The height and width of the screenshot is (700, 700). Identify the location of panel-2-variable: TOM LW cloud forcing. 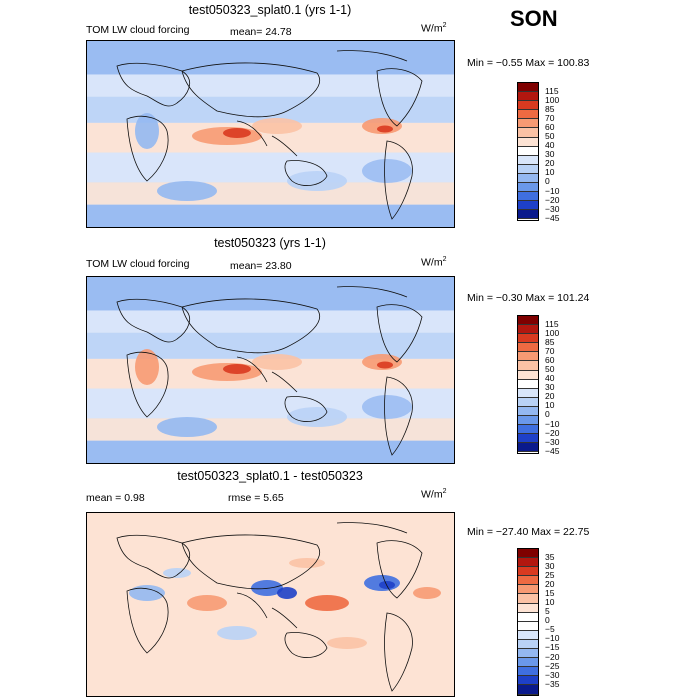
(138, 264).